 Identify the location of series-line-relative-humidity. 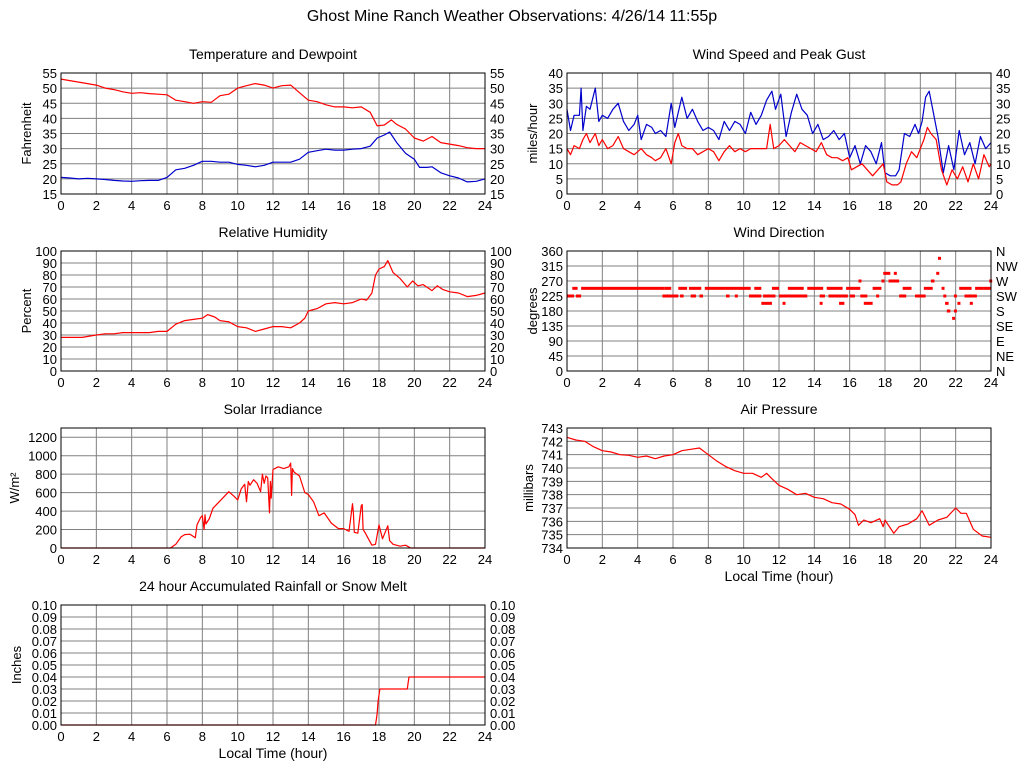
(273, 299).